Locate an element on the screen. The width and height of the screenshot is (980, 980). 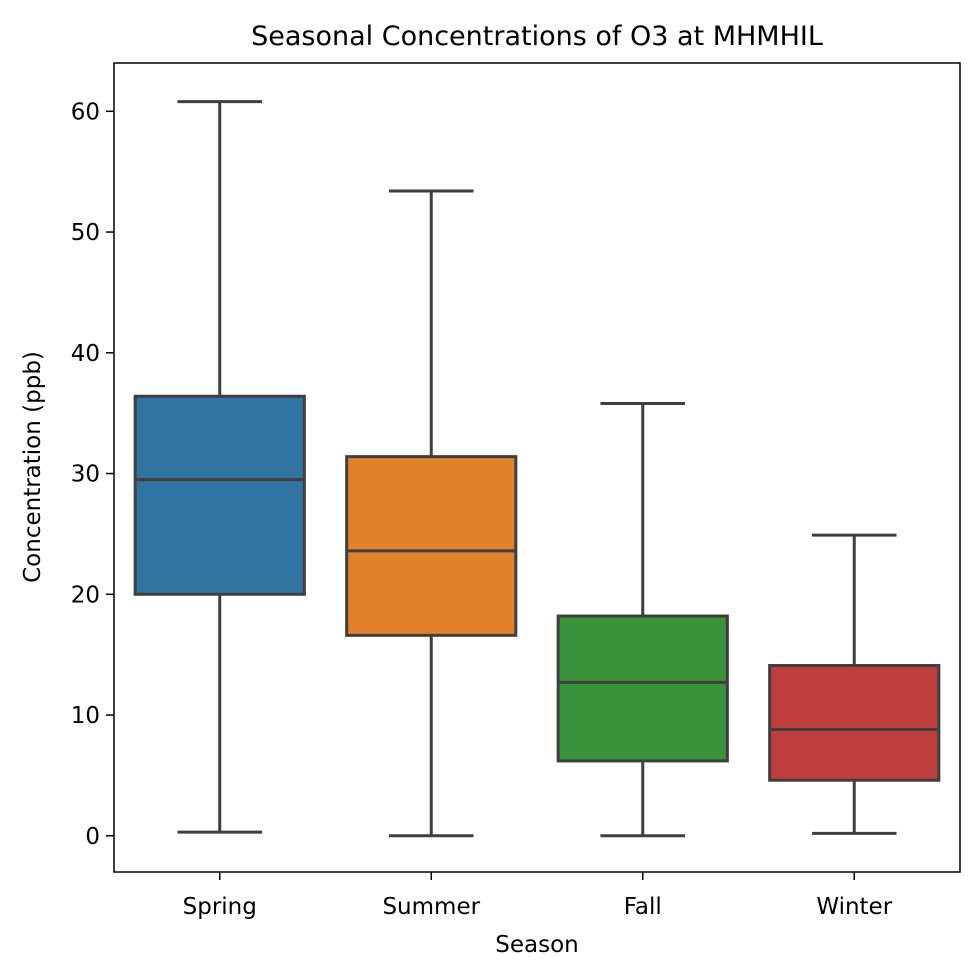
y-tick-label-10: 10 is located at coordinates (85, 716).